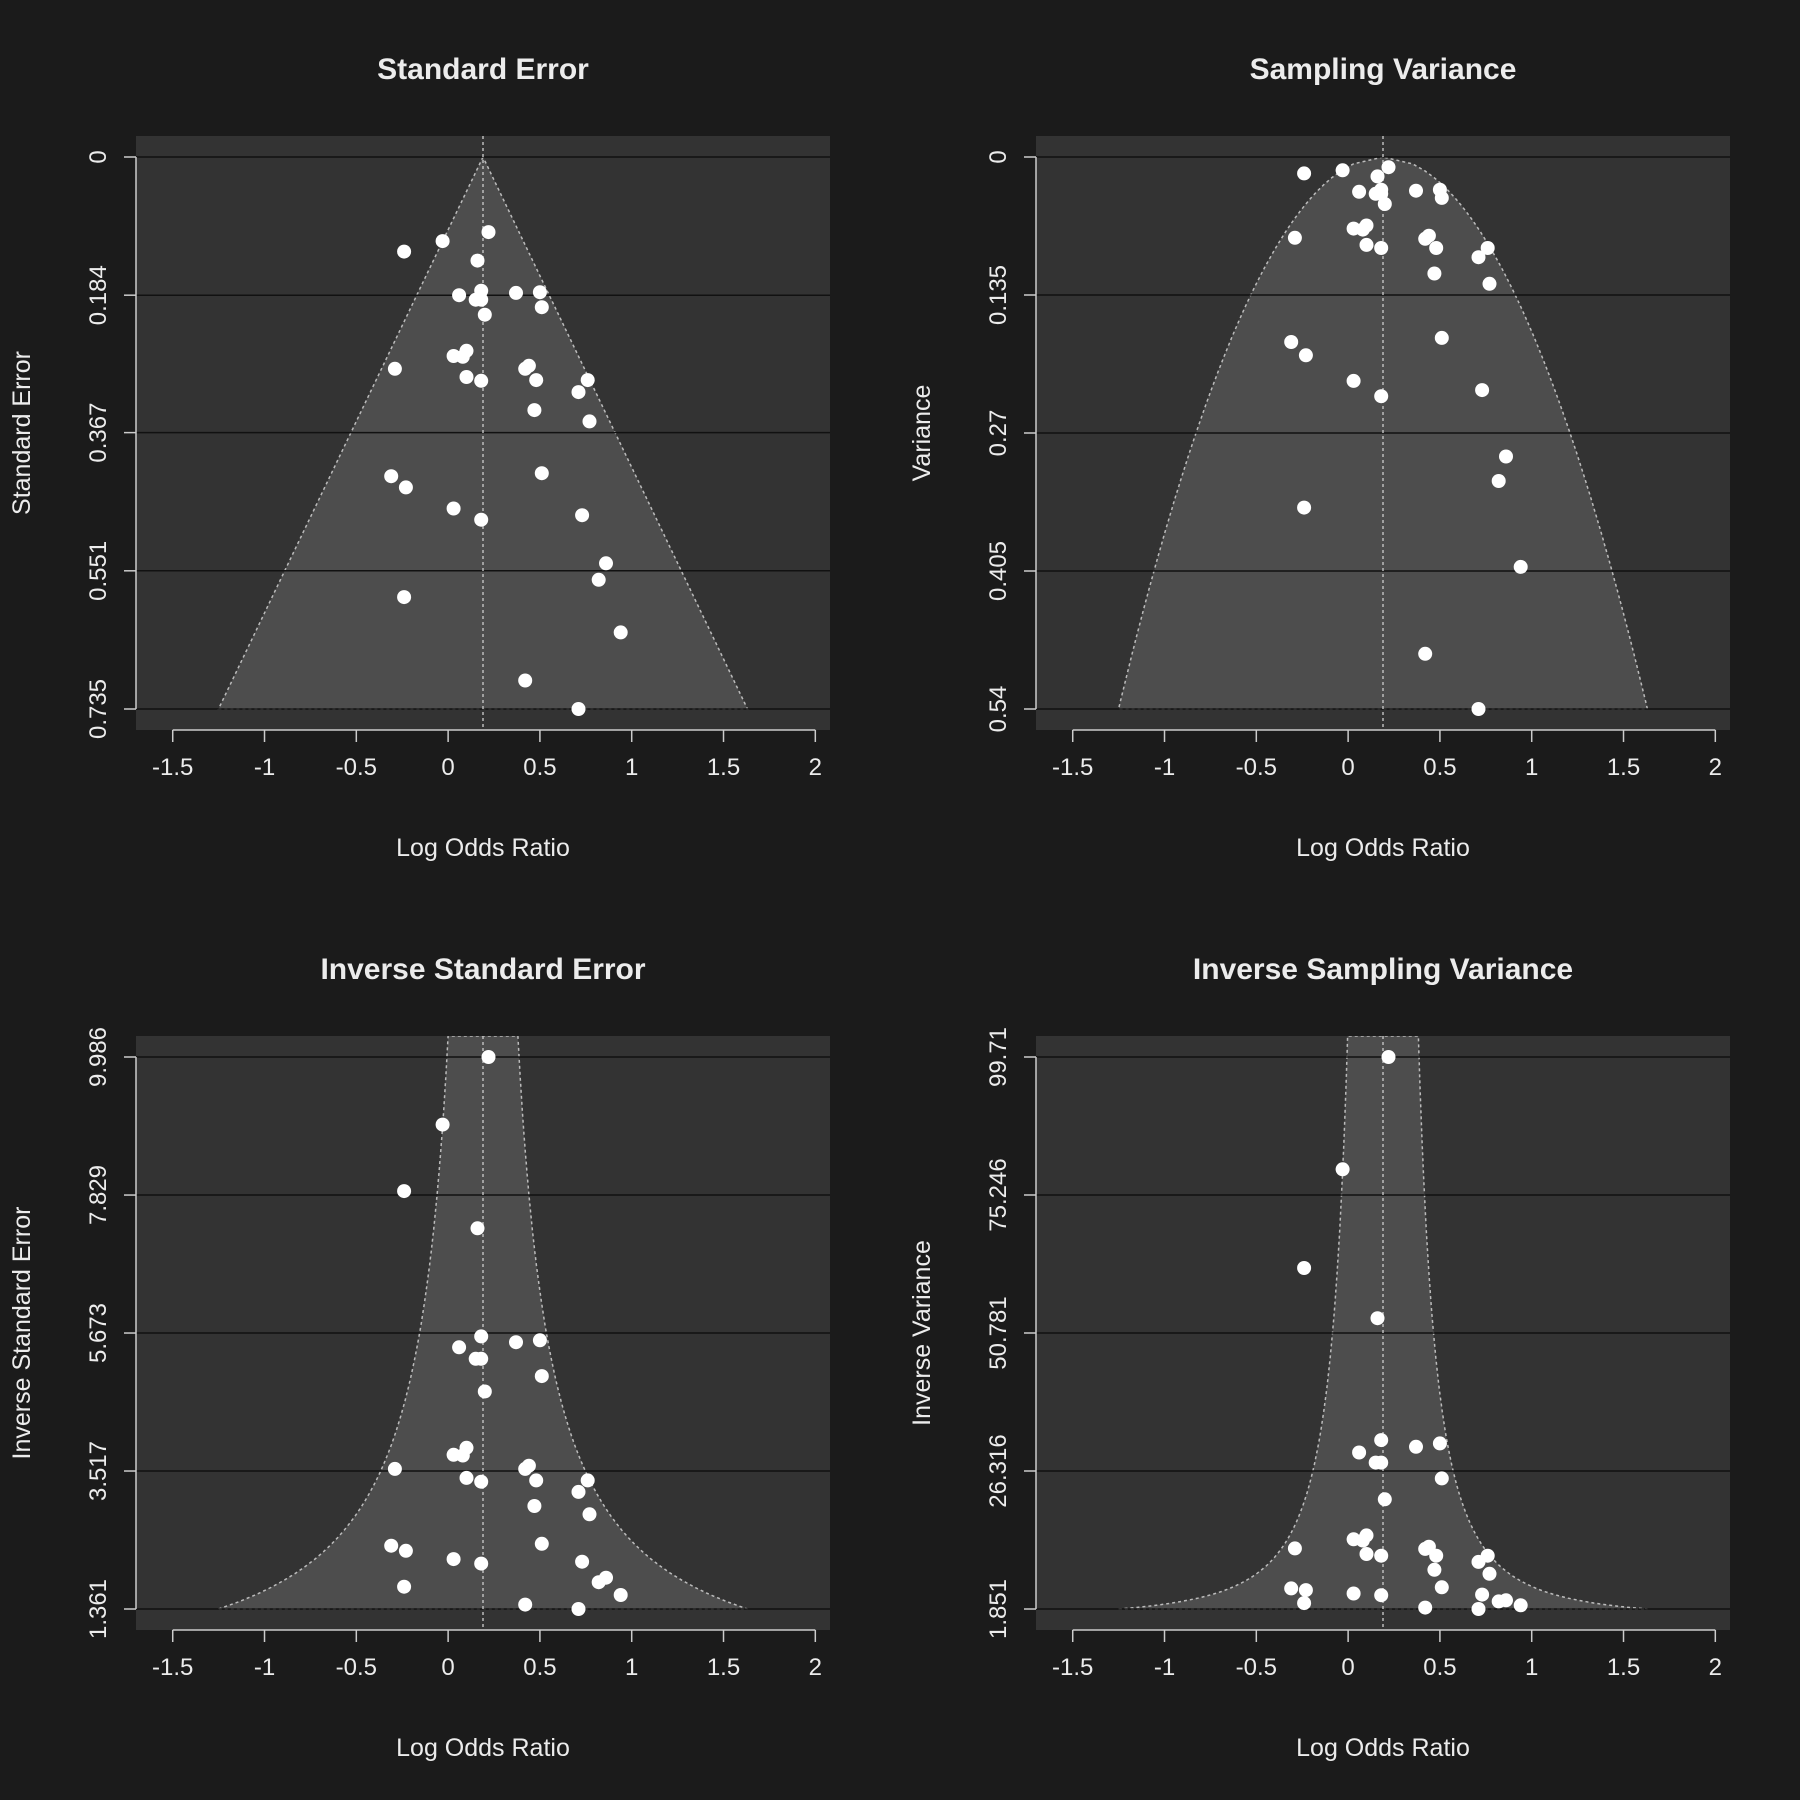 This screenshot has height=1800, width=1800. Describe the element at coordinates (98, 433) in the screenshot. I see `y-tick-label: 0.367` at that location.